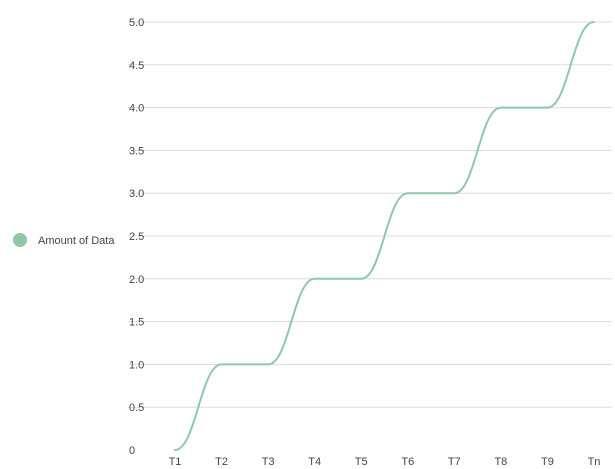 The height and width of the screenshot is (469, 615). Describe the element at coordinates (136, 365) in the screenshot. I see `y-tick-label: 1.0` at that location.